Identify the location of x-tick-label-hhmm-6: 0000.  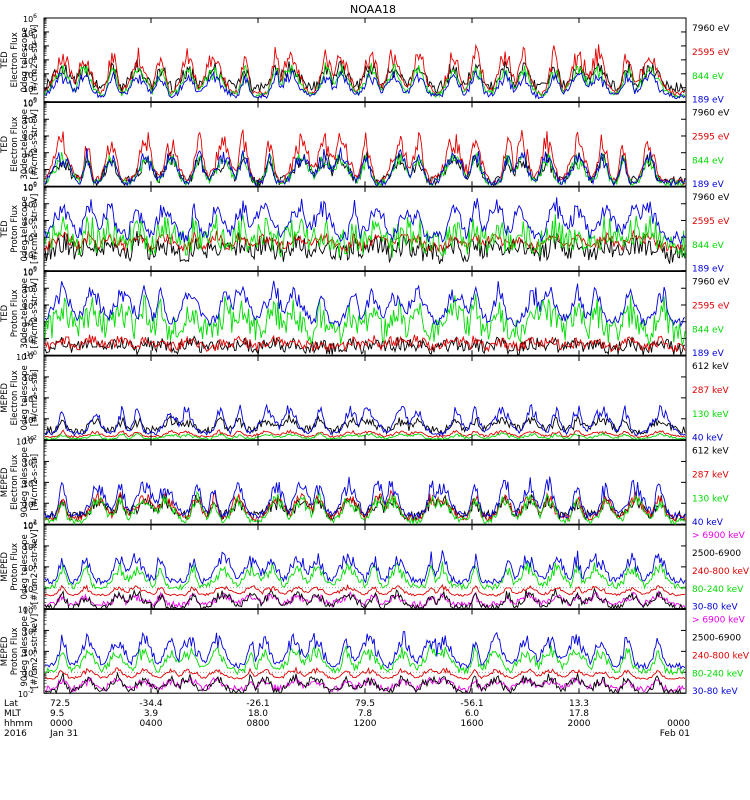
(678, 724).